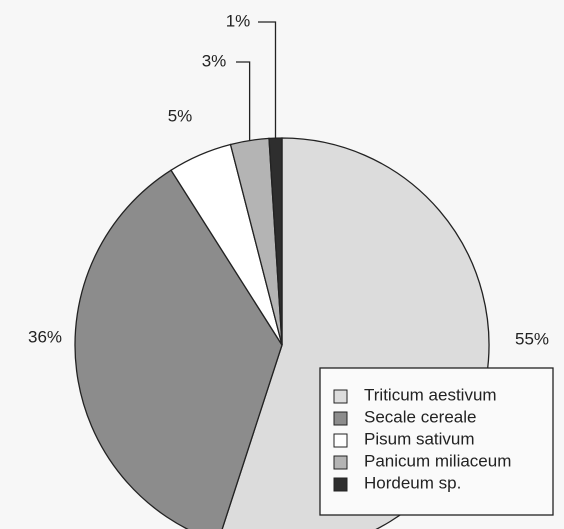  What do you see at coordinates (412, 482) in the screenshot?
I see `legend-label: Hordeum sp.` at bounding box center [412, 482].